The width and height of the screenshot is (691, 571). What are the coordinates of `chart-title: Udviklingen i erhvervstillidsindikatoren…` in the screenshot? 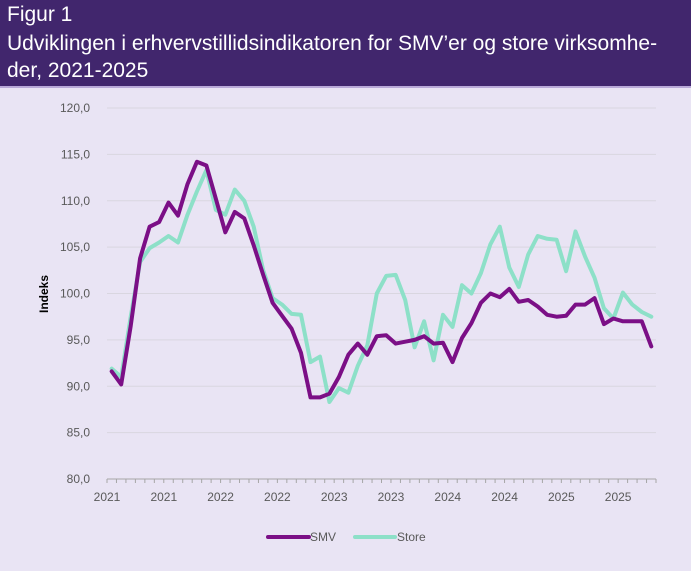 It's located at (332, 57).